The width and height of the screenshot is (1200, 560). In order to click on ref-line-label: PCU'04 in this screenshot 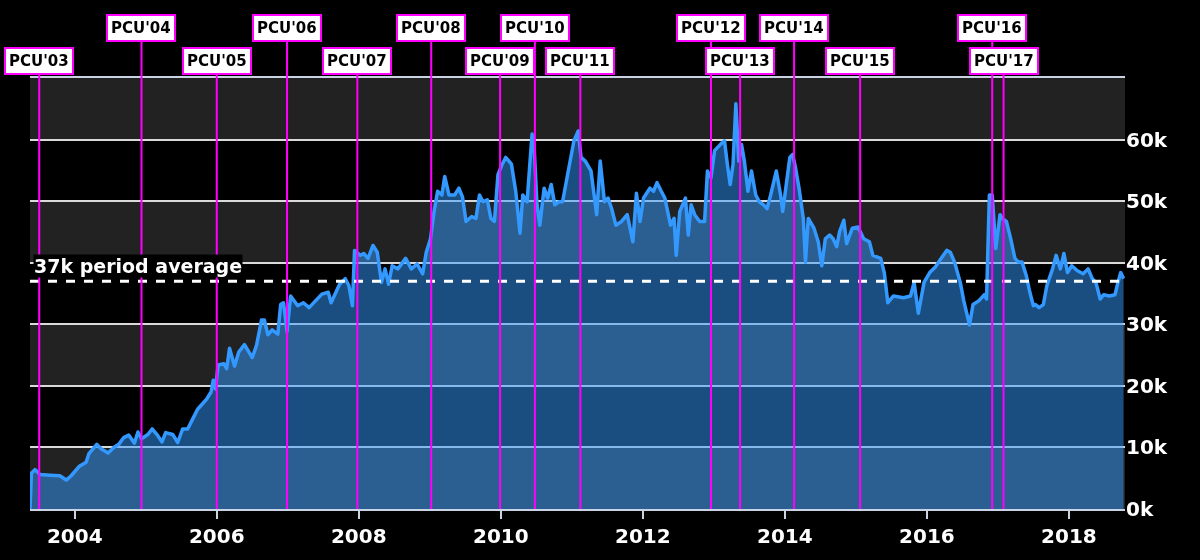, I will do `click(141, 28)`.